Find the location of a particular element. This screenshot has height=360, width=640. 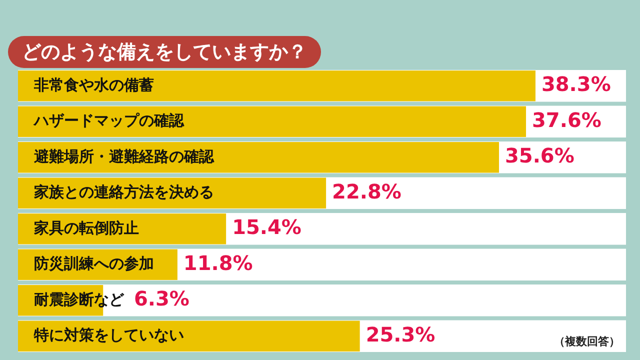

y-tick-label: 非常食や水の備蓄 is located at coordinates (93, 85).